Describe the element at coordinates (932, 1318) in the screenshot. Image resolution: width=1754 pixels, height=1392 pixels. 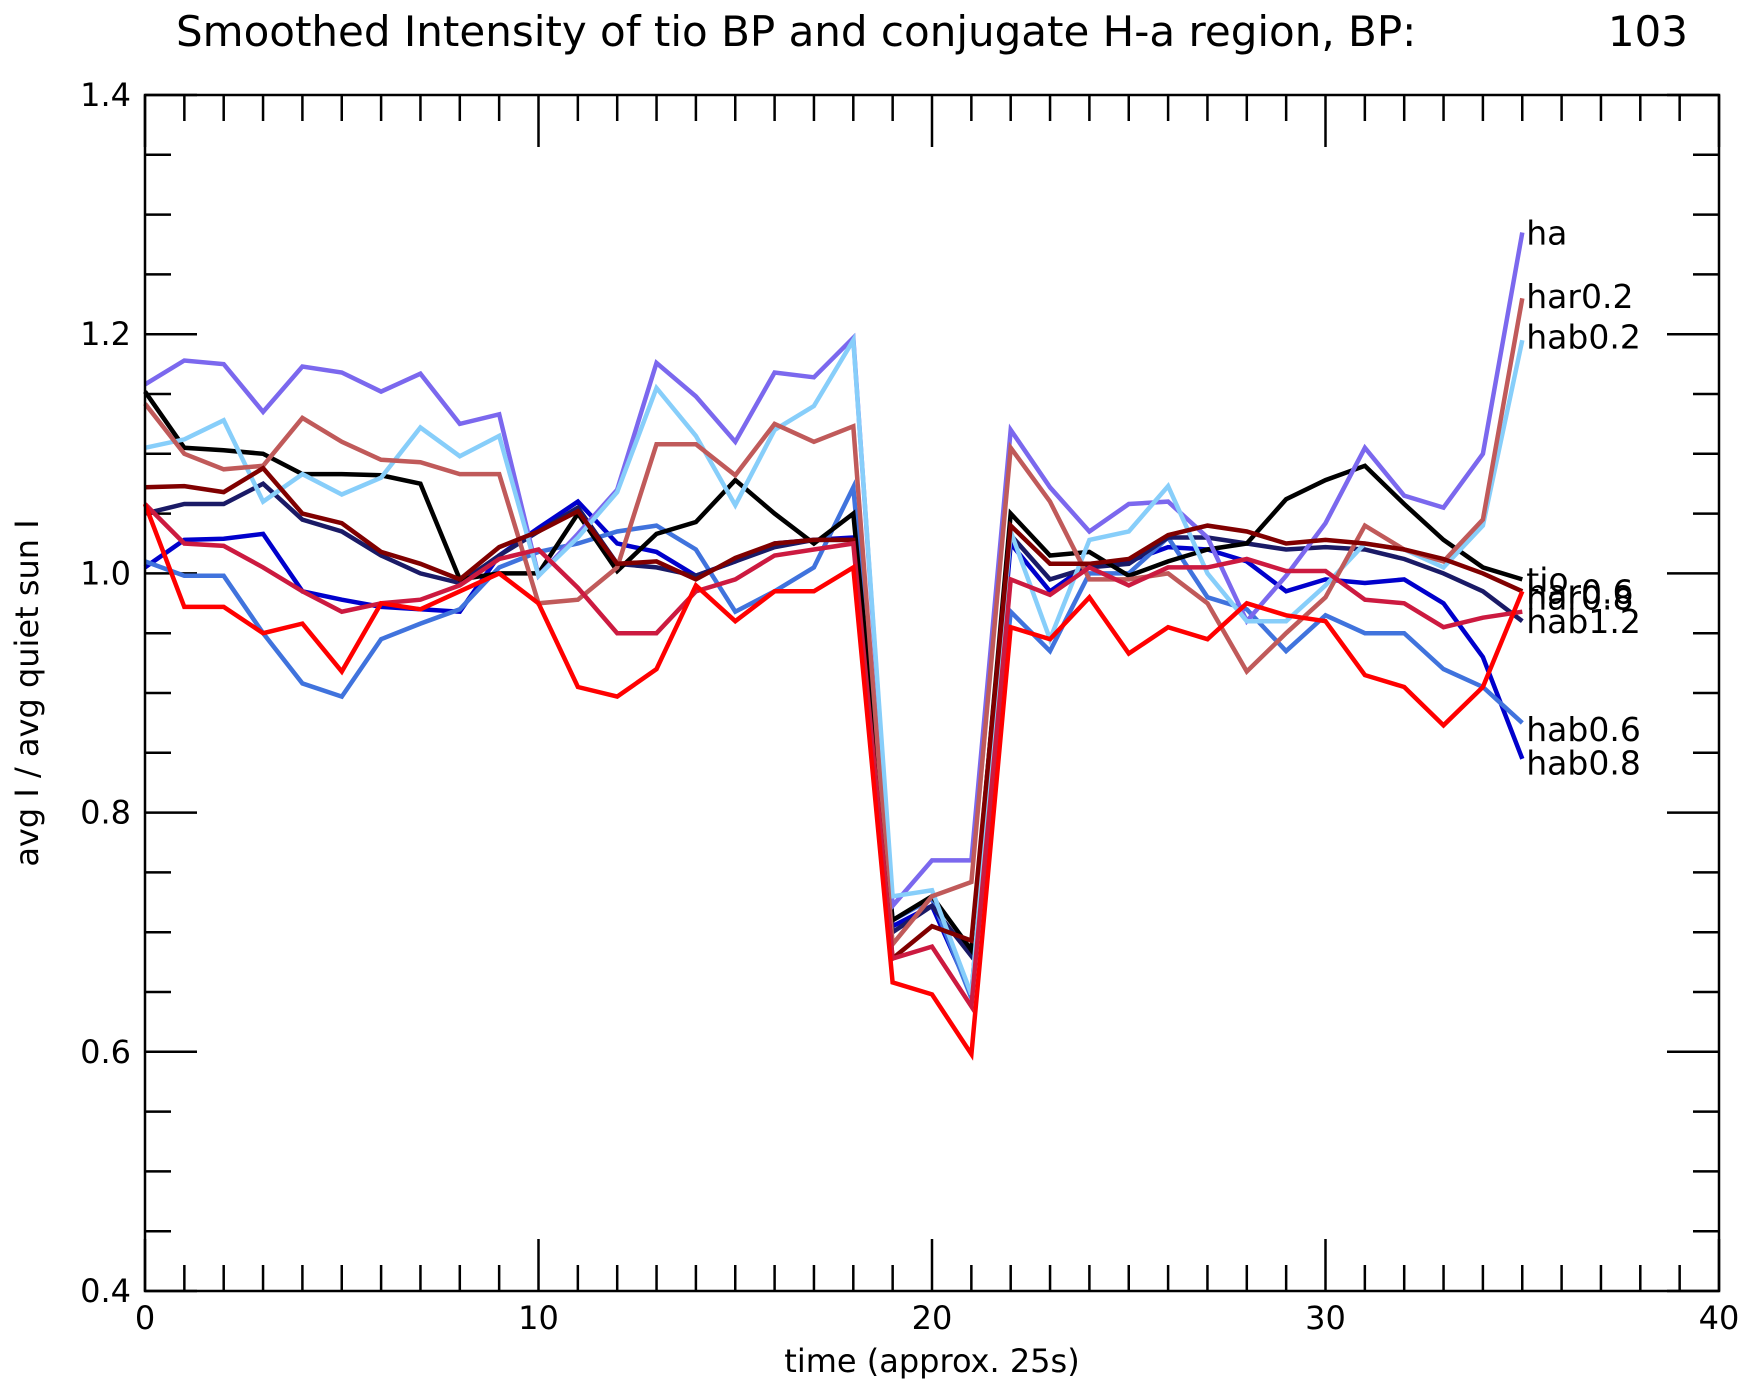
I see `x-tick-label: 20` at that location.